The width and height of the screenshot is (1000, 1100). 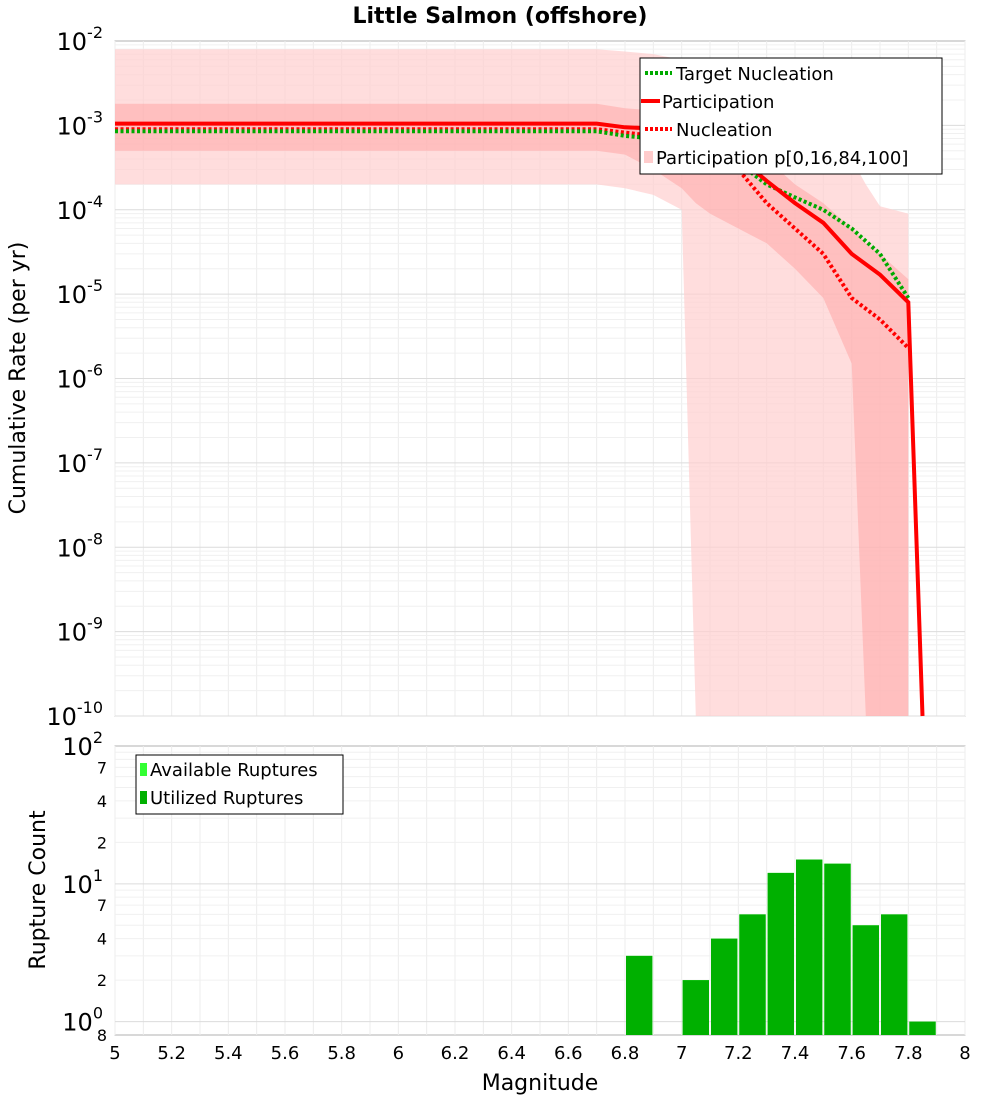 I want to click on x-tick-label: 6.6, so click(x=568, y=1053).